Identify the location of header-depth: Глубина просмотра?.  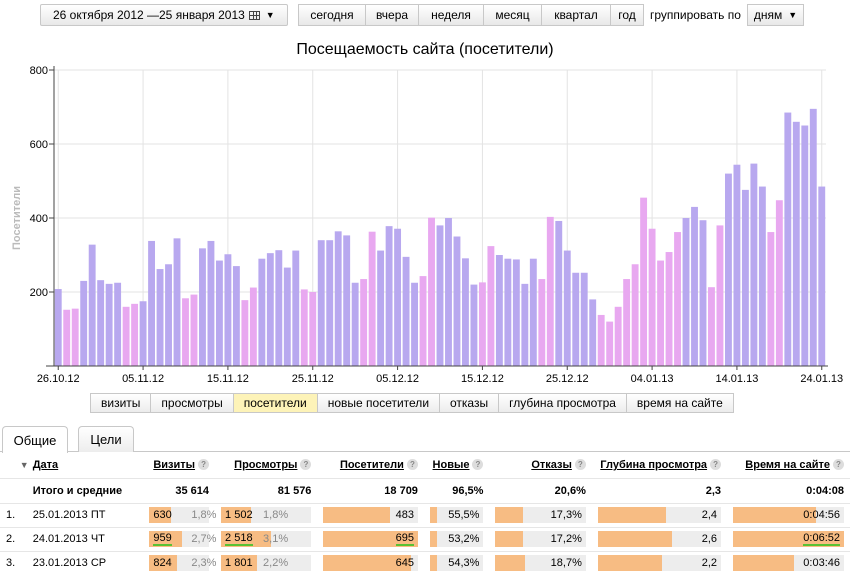
(659, 465).